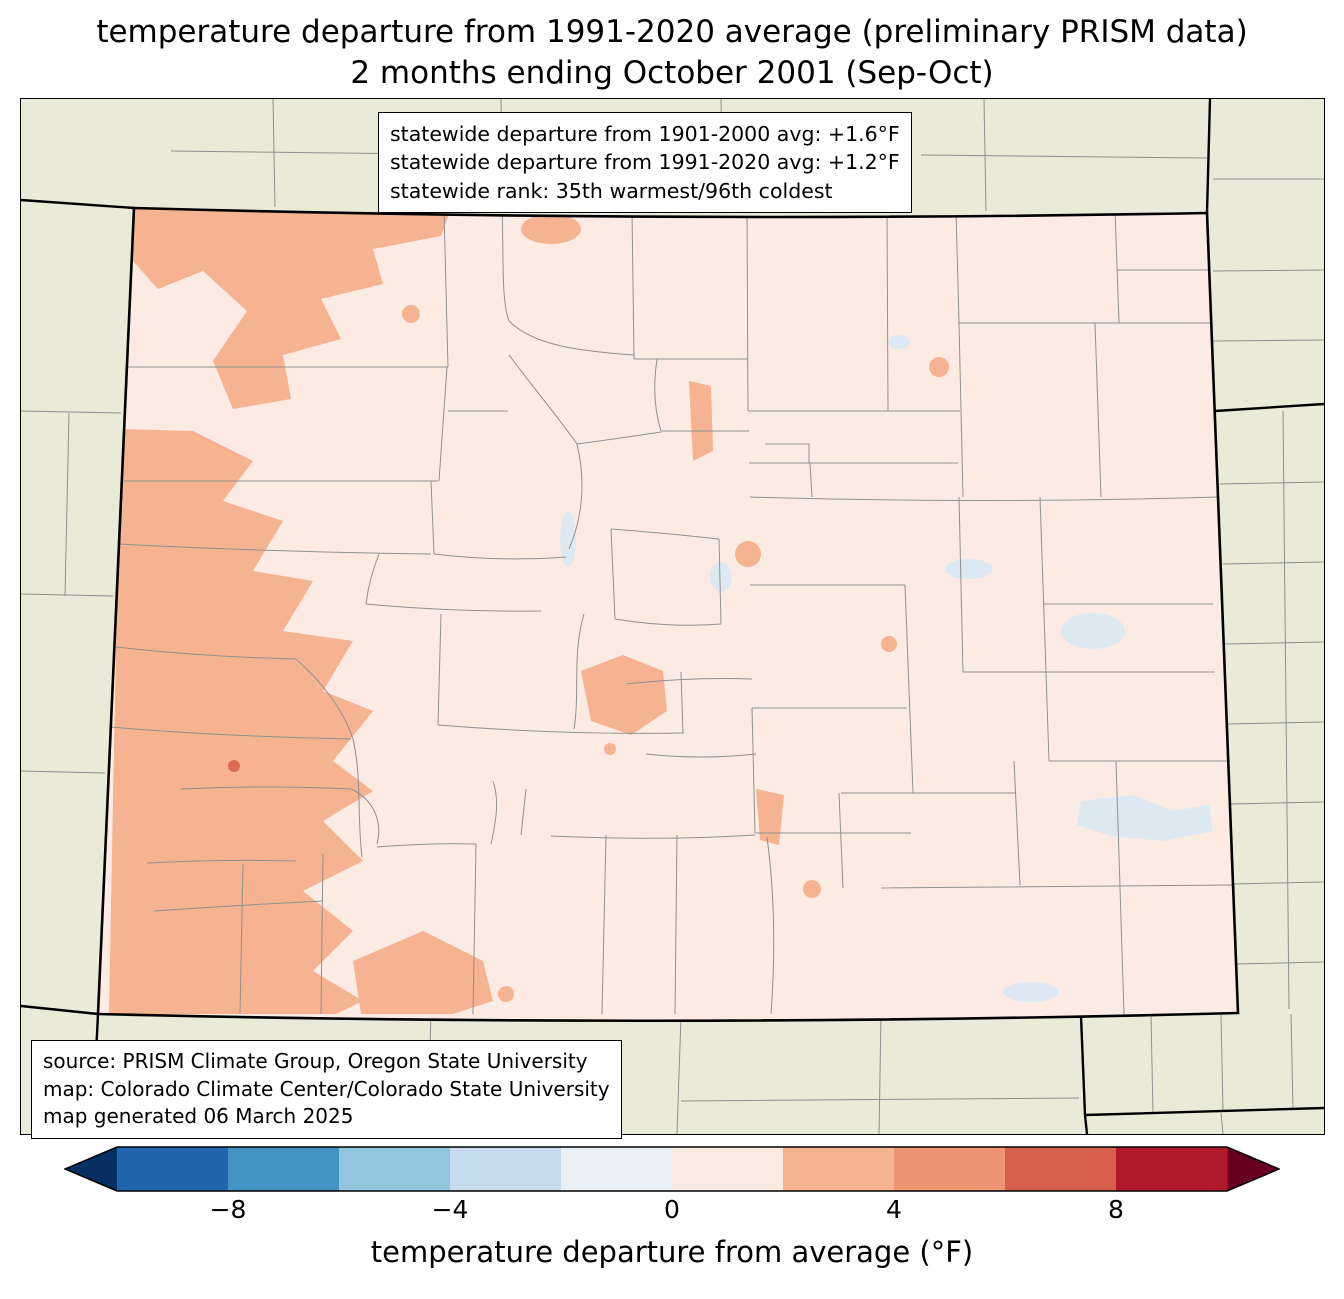 This screenshot has width=1344, height=1299. I want to click on colorbar-ticks: −8 −4 0 4 8, so click(672, 1212).